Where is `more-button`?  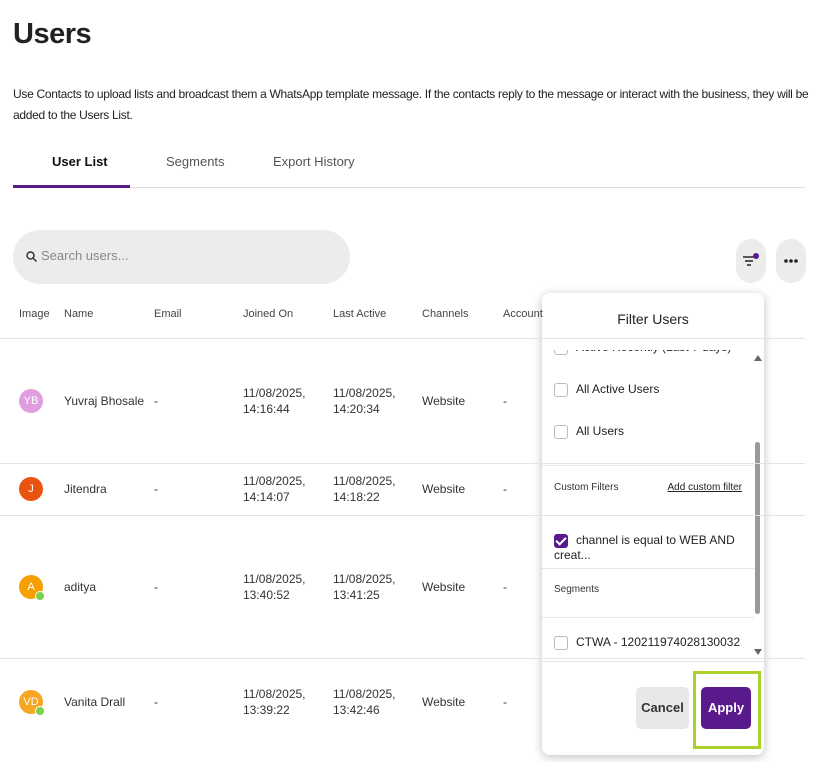 more-button is located at coordinates (791, 261).